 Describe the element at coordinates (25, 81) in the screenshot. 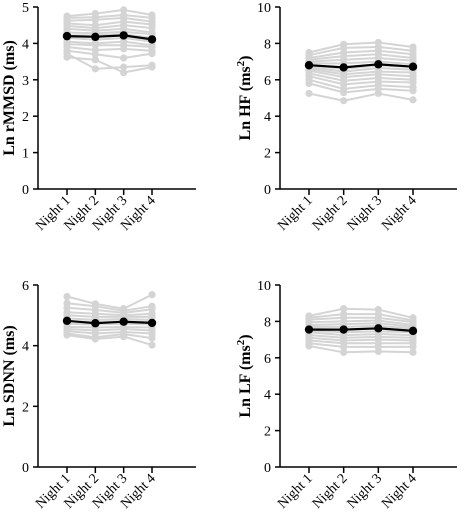

I see `y-tick-label: 3` at that location.